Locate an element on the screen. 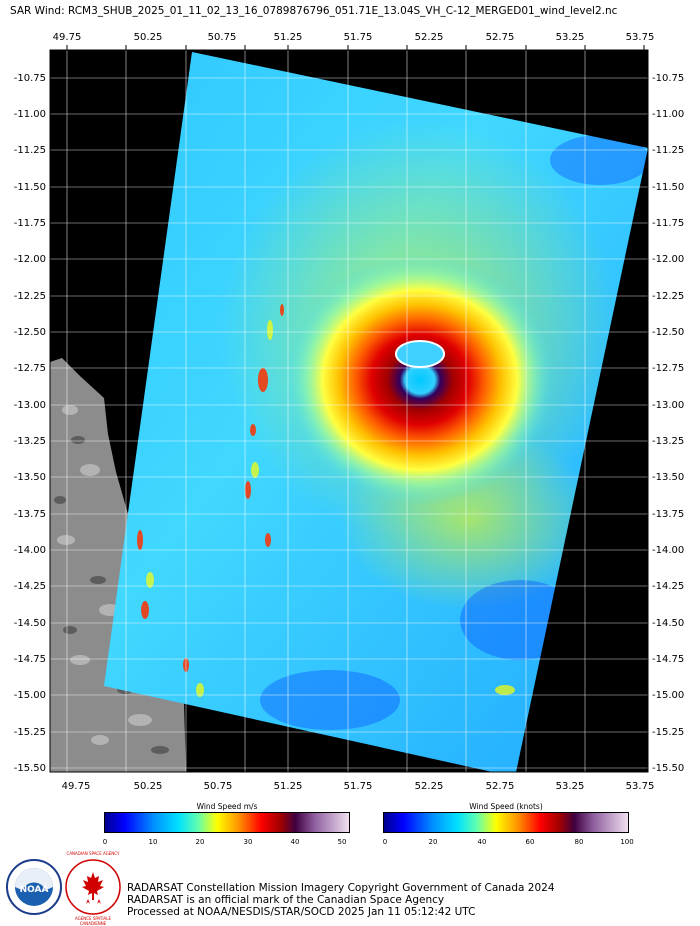 The height and width of the screenshot is (926, 700). lon-tick-bottom: 53.75 is located at coordinates (640, 786).